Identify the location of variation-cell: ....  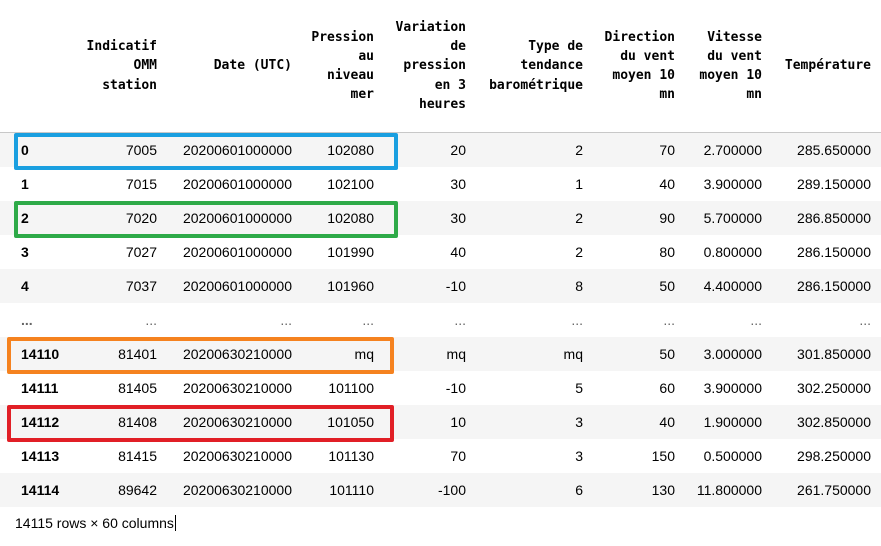
(460, 320).